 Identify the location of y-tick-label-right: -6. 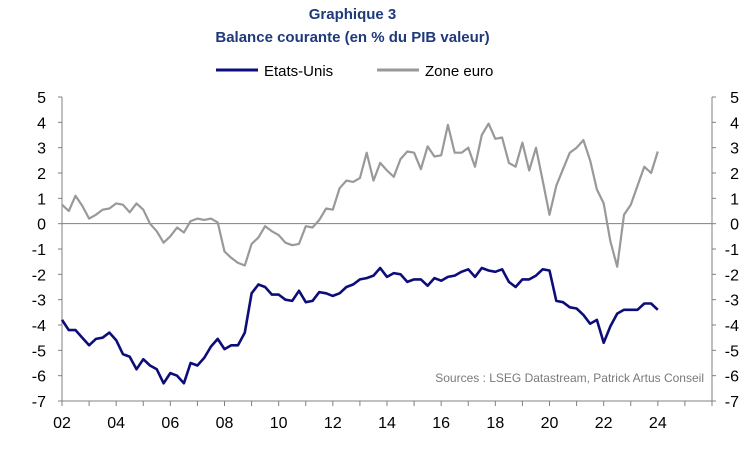
(732, 377).